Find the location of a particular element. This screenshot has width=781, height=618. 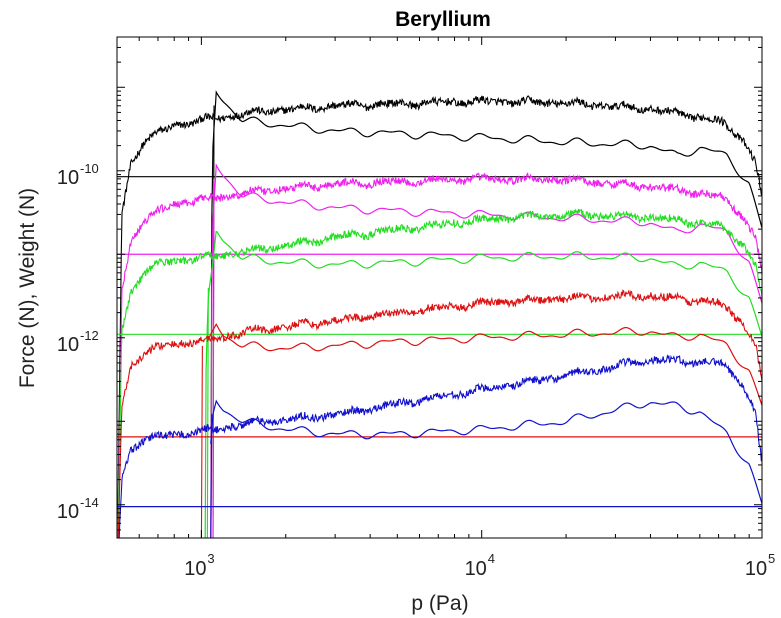

x-tick-label-exp: 3 is located at coordinates (210, 558).